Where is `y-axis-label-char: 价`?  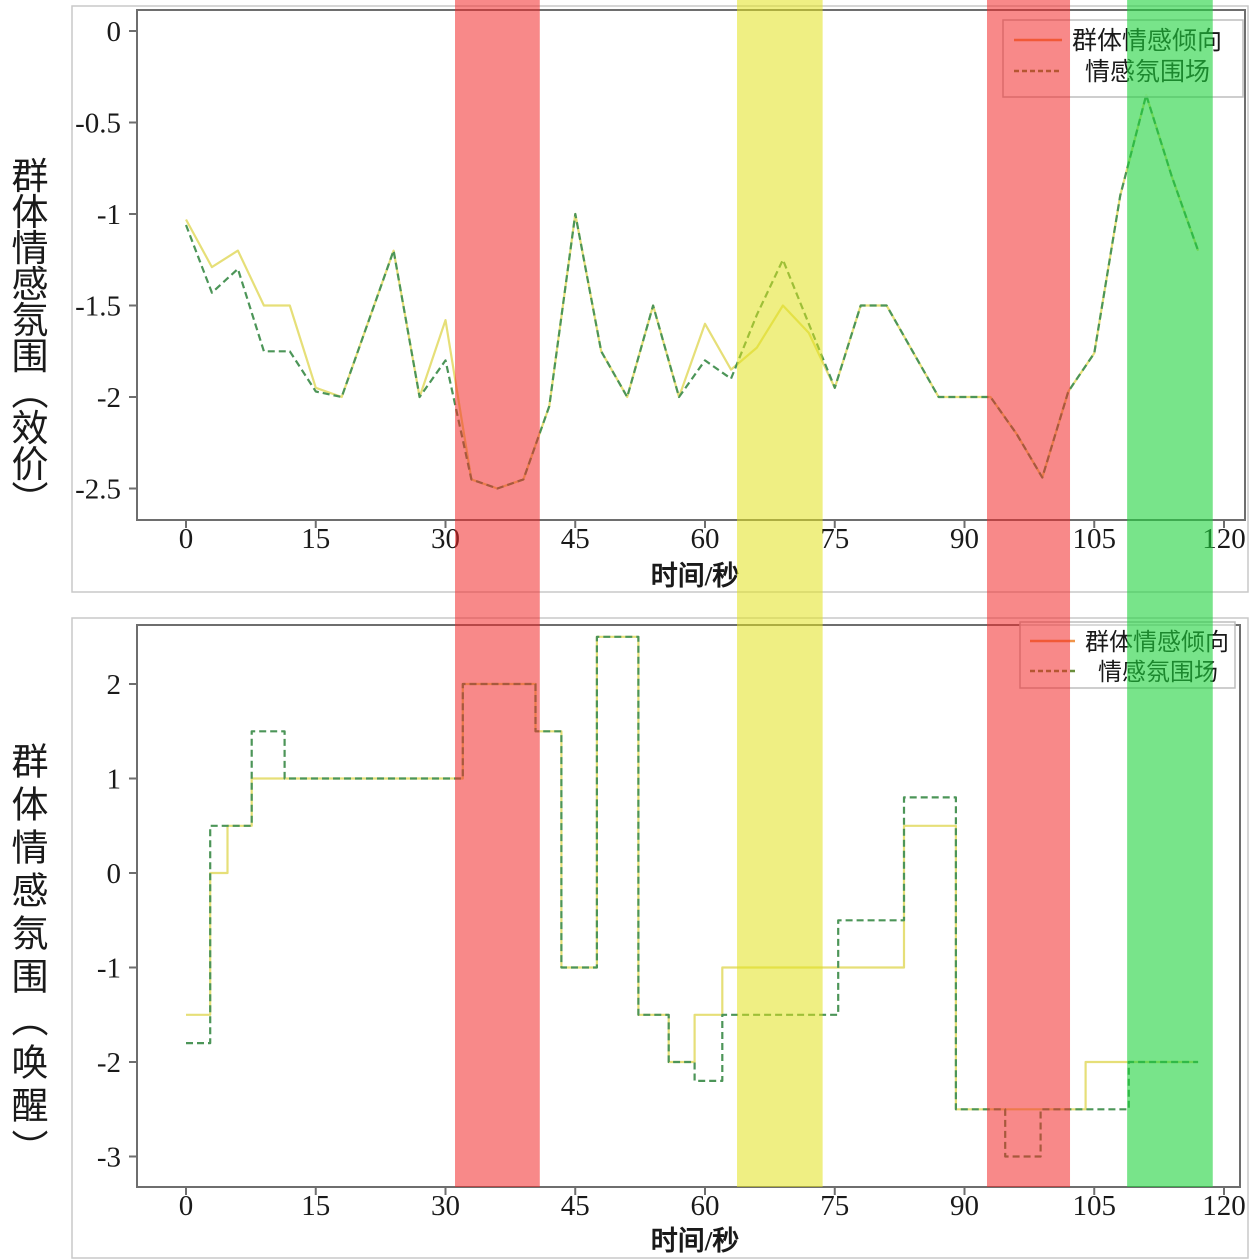 y-axis-label-char: 价 is located at coordinates (30, 465).